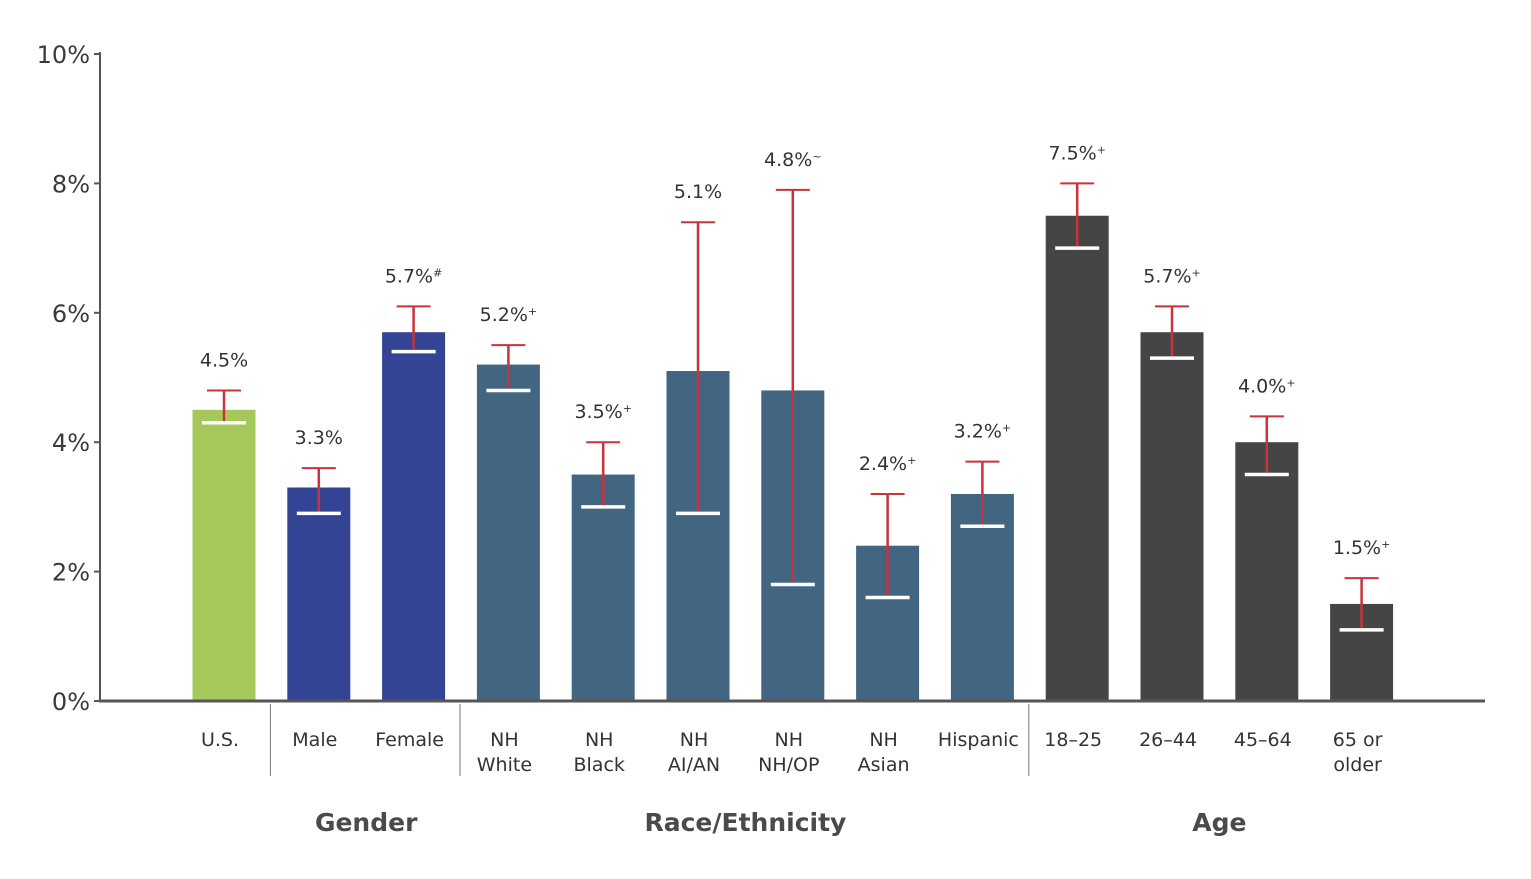 The height and width of the screenshot is (879, 1531). I want to click on data-label: 5.2%+, so click(509, 315).